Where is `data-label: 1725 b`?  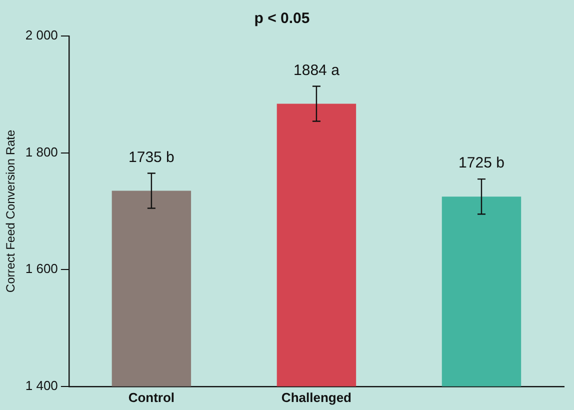
data-label: 1725 b is located at coordinates (481, 163).